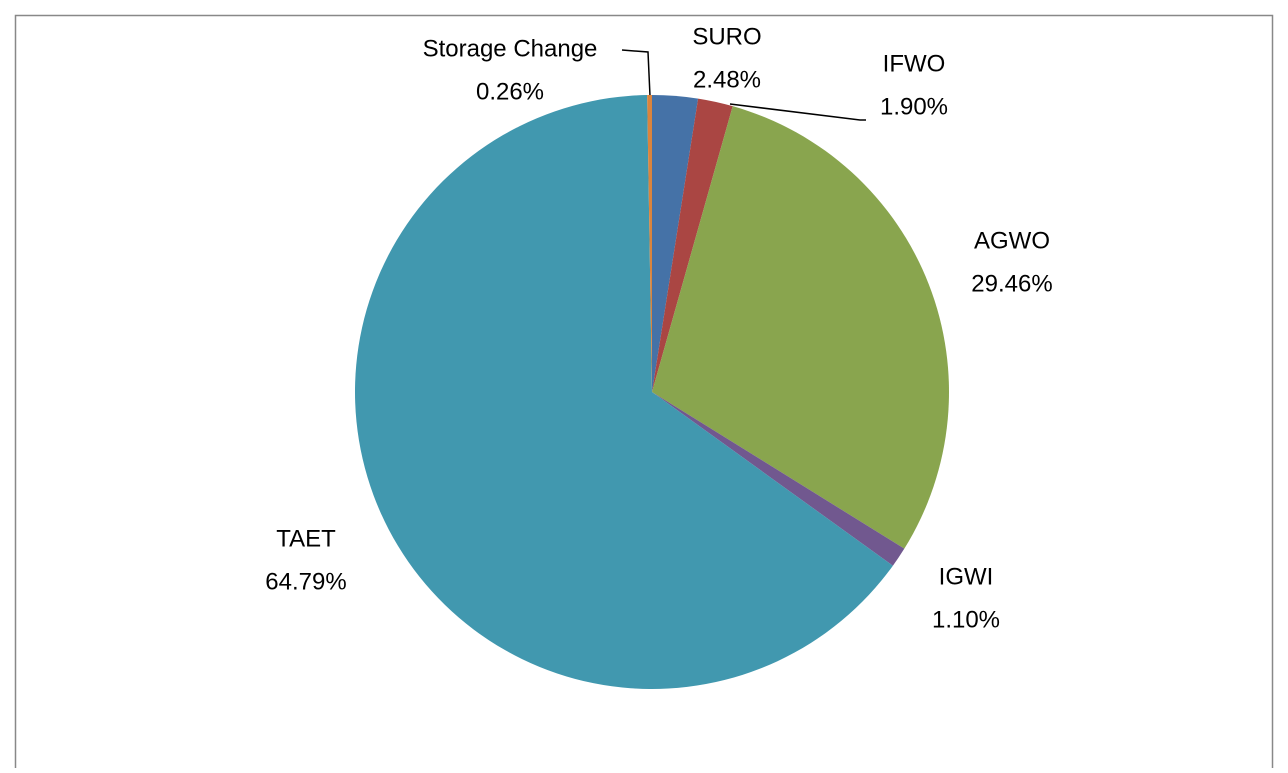 This screenshot has height=773, width=1288. What do you see at coordinates (727, 79) in the screenshot?
I see `slice-value-label: 2.48%` at bounding box center [727, 79].